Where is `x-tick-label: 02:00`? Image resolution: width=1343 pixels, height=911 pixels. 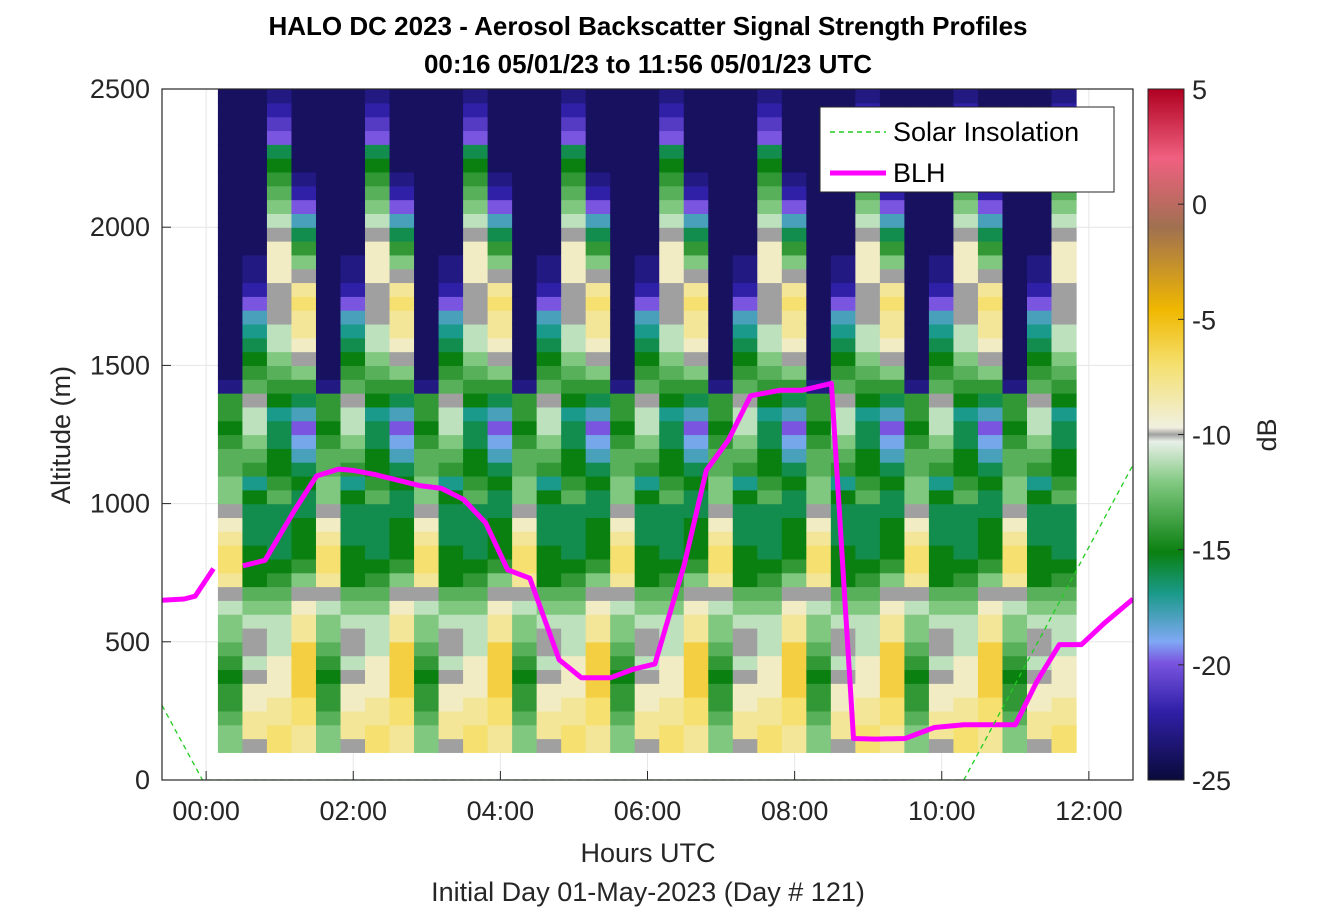
x-tick-label: 02:00 is located at coordinates (353, 811).